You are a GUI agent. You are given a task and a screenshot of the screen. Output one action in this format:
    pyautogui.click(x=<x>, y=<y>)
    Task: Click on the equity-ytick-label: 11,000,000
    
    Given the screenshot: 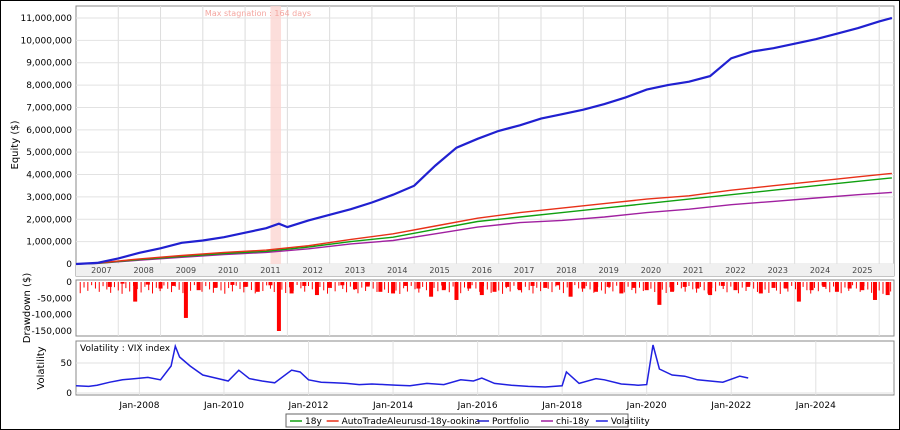 What is the action you would take?
    pyautogui.click(x=46, y=19)
    